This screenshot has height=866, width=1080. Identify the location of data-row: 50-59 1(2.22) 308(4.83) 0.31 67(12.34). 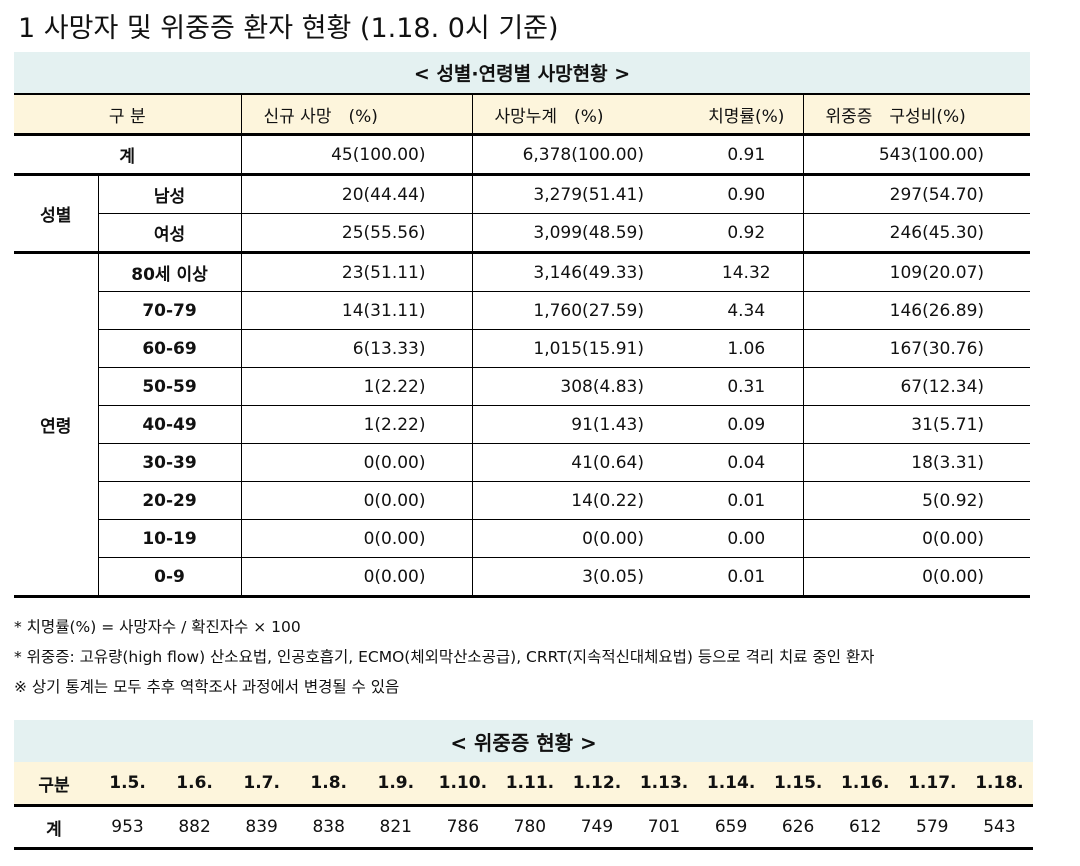
(522, 386).